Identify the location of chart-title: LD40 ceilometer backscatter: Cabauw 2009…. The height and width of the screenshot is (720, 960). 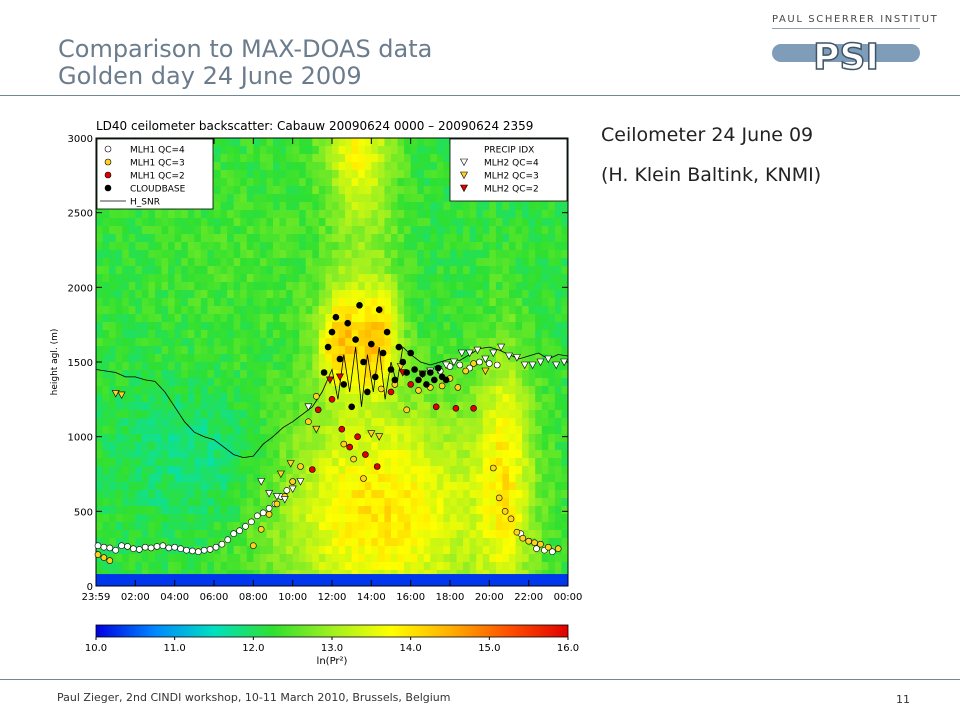
(314, 126).